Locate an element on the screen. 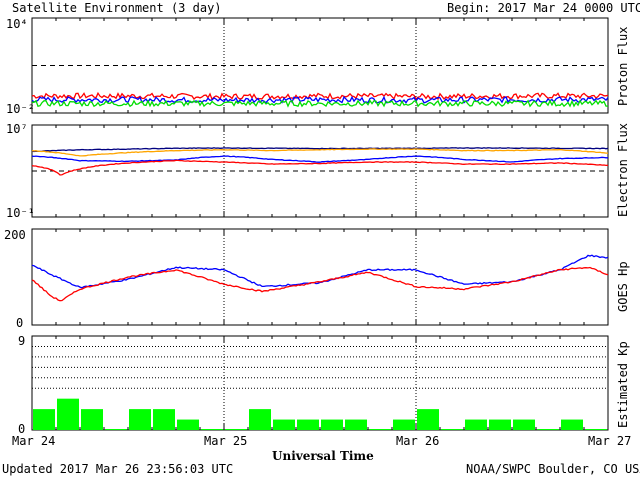 The width and height of the screenshot is (640, 480). proton-ytick-bottom: 10⁻² is located at coordinates (20, 109).